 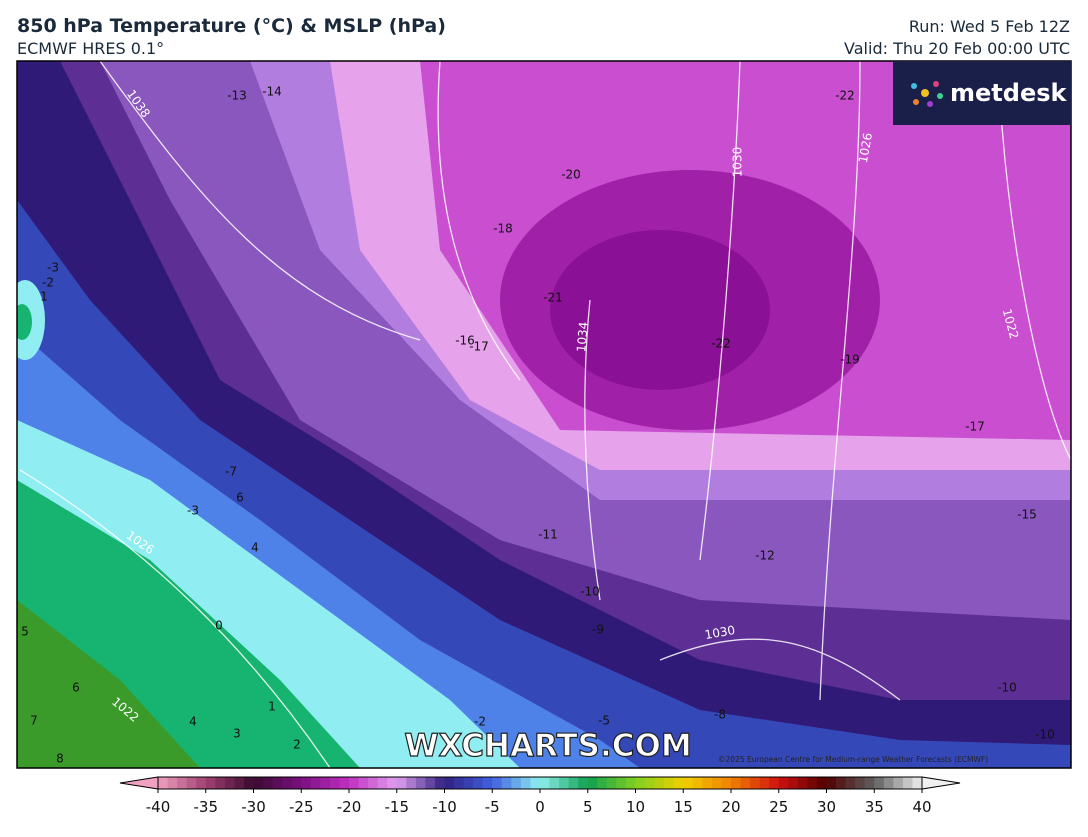 I want to click on contour-label: -20, so click(x=571, y=175).